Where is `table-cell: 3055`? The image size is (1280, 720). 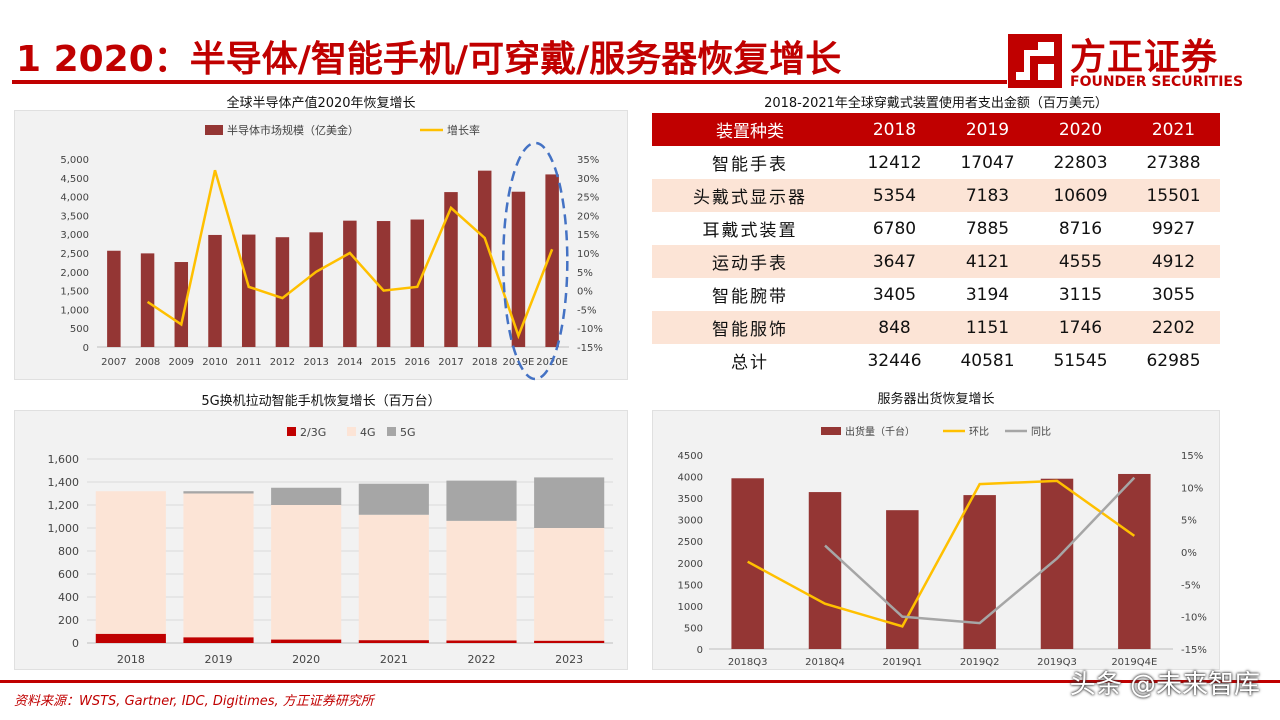
table-cell: 3055 is located at coordinates (1173, 294).